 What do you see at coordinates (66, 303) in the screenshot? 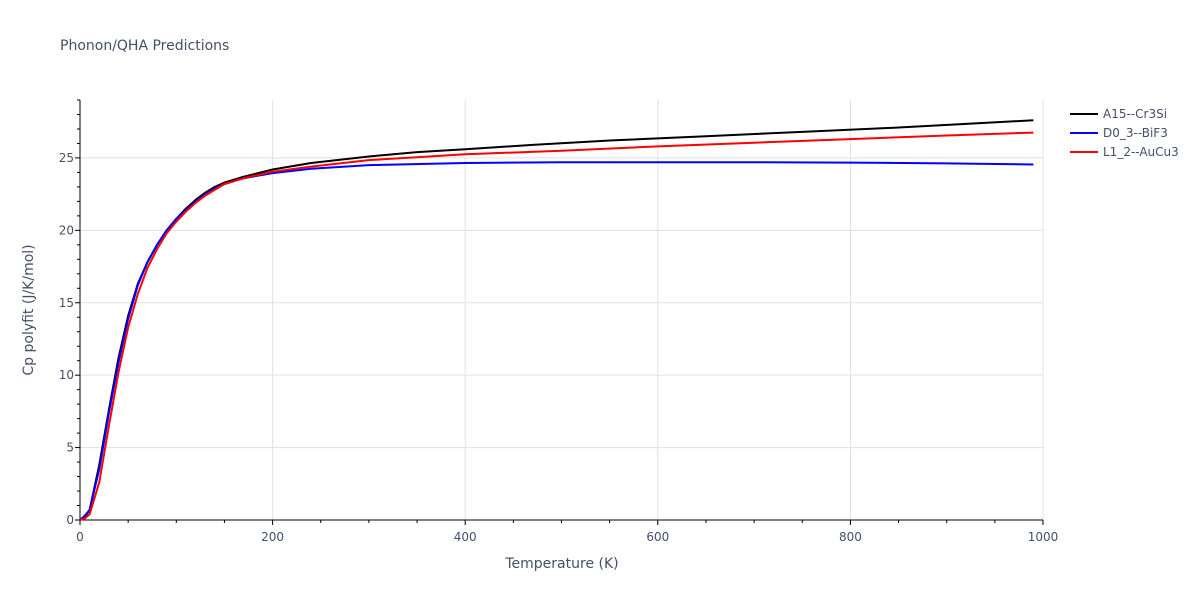
I see `y-tick-label: 15` at bounding box center [66, 303].